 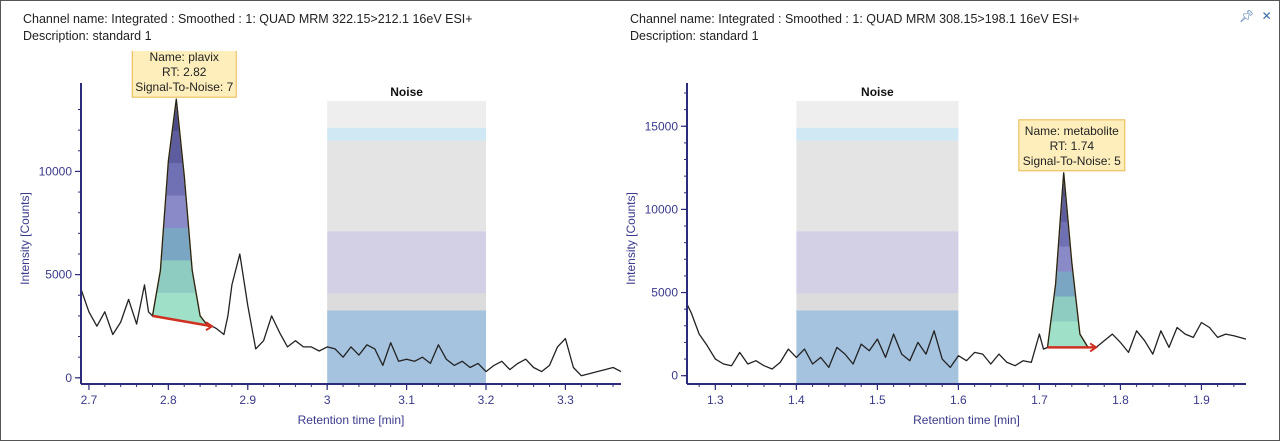 I want to click on left-x-tick-label: 3.1, so click(x=406, y=400).